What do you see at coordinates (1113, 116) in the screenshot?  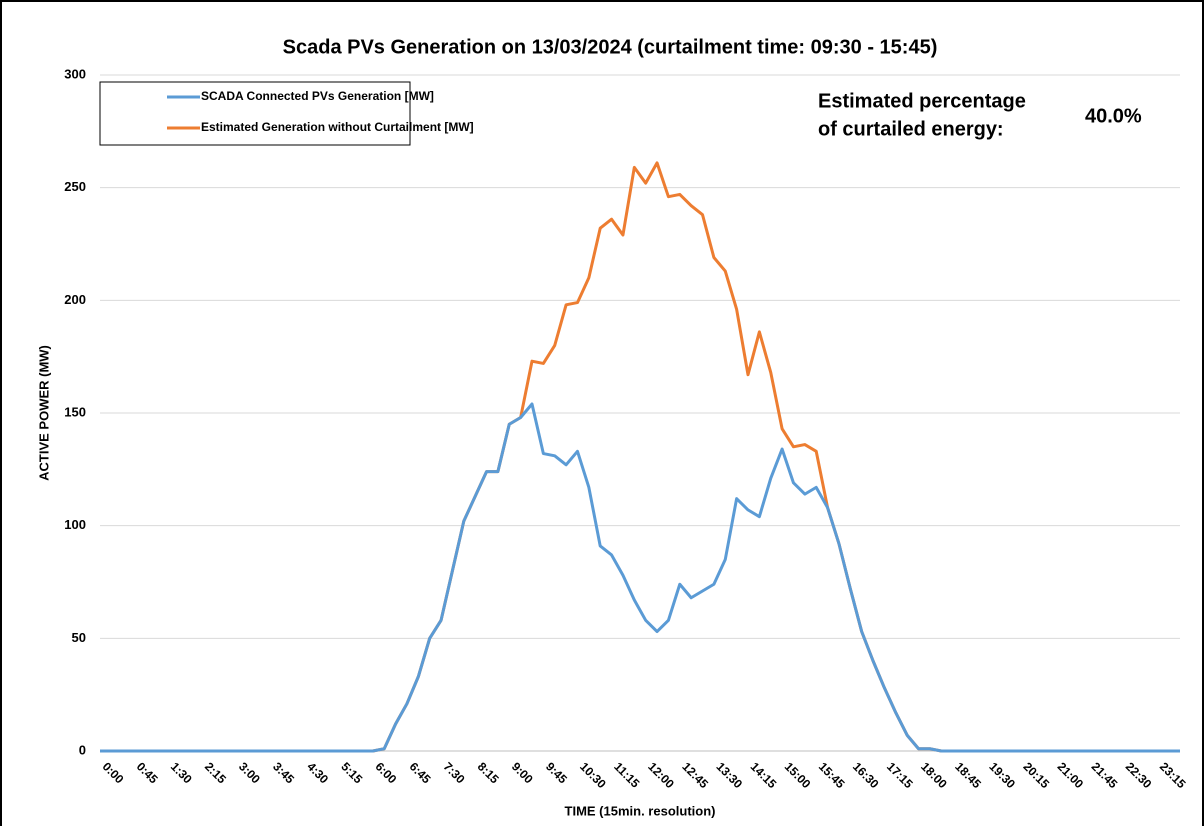 I see `annotation-value: 40.0%` at bounding box center [1113, 116].